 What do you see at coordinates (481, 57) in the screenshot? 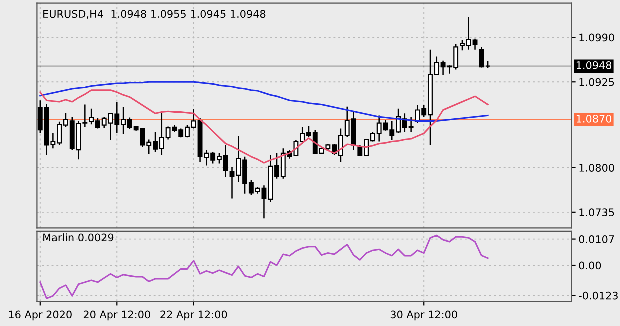
I see `candlestick` at bounding box center [481, 57].